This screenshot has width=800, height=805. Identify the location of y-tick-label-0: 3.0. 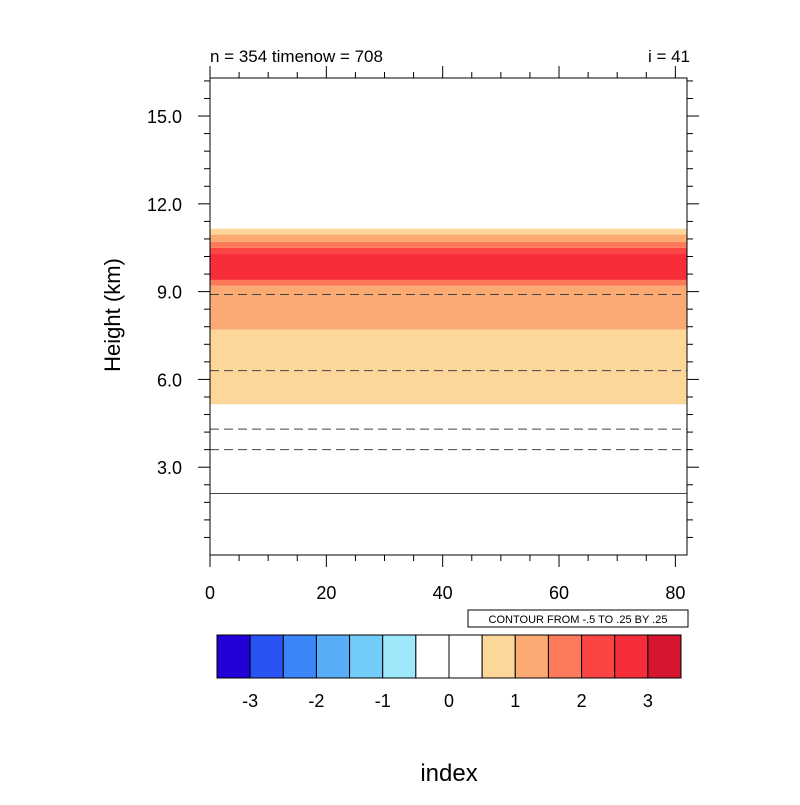
(169, 468).